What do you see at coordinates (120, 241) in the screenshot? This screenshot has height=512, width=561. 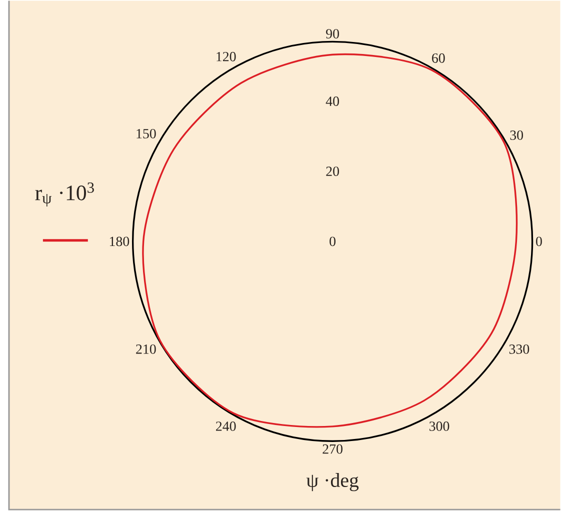 I see `spoke-label: 180` at bounding box center [120, 241].